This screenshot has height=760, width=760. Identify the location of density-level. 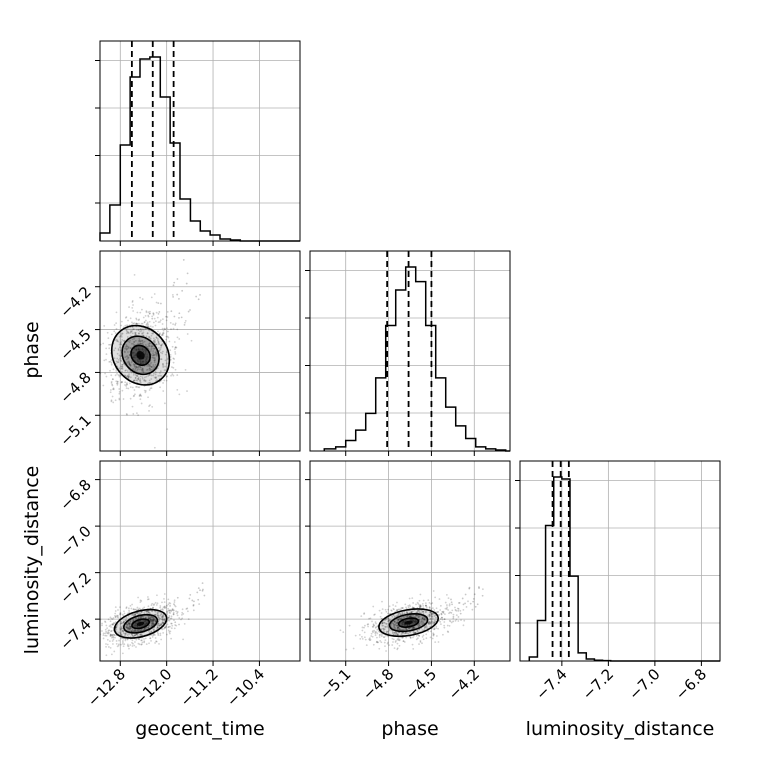
(408, 622).